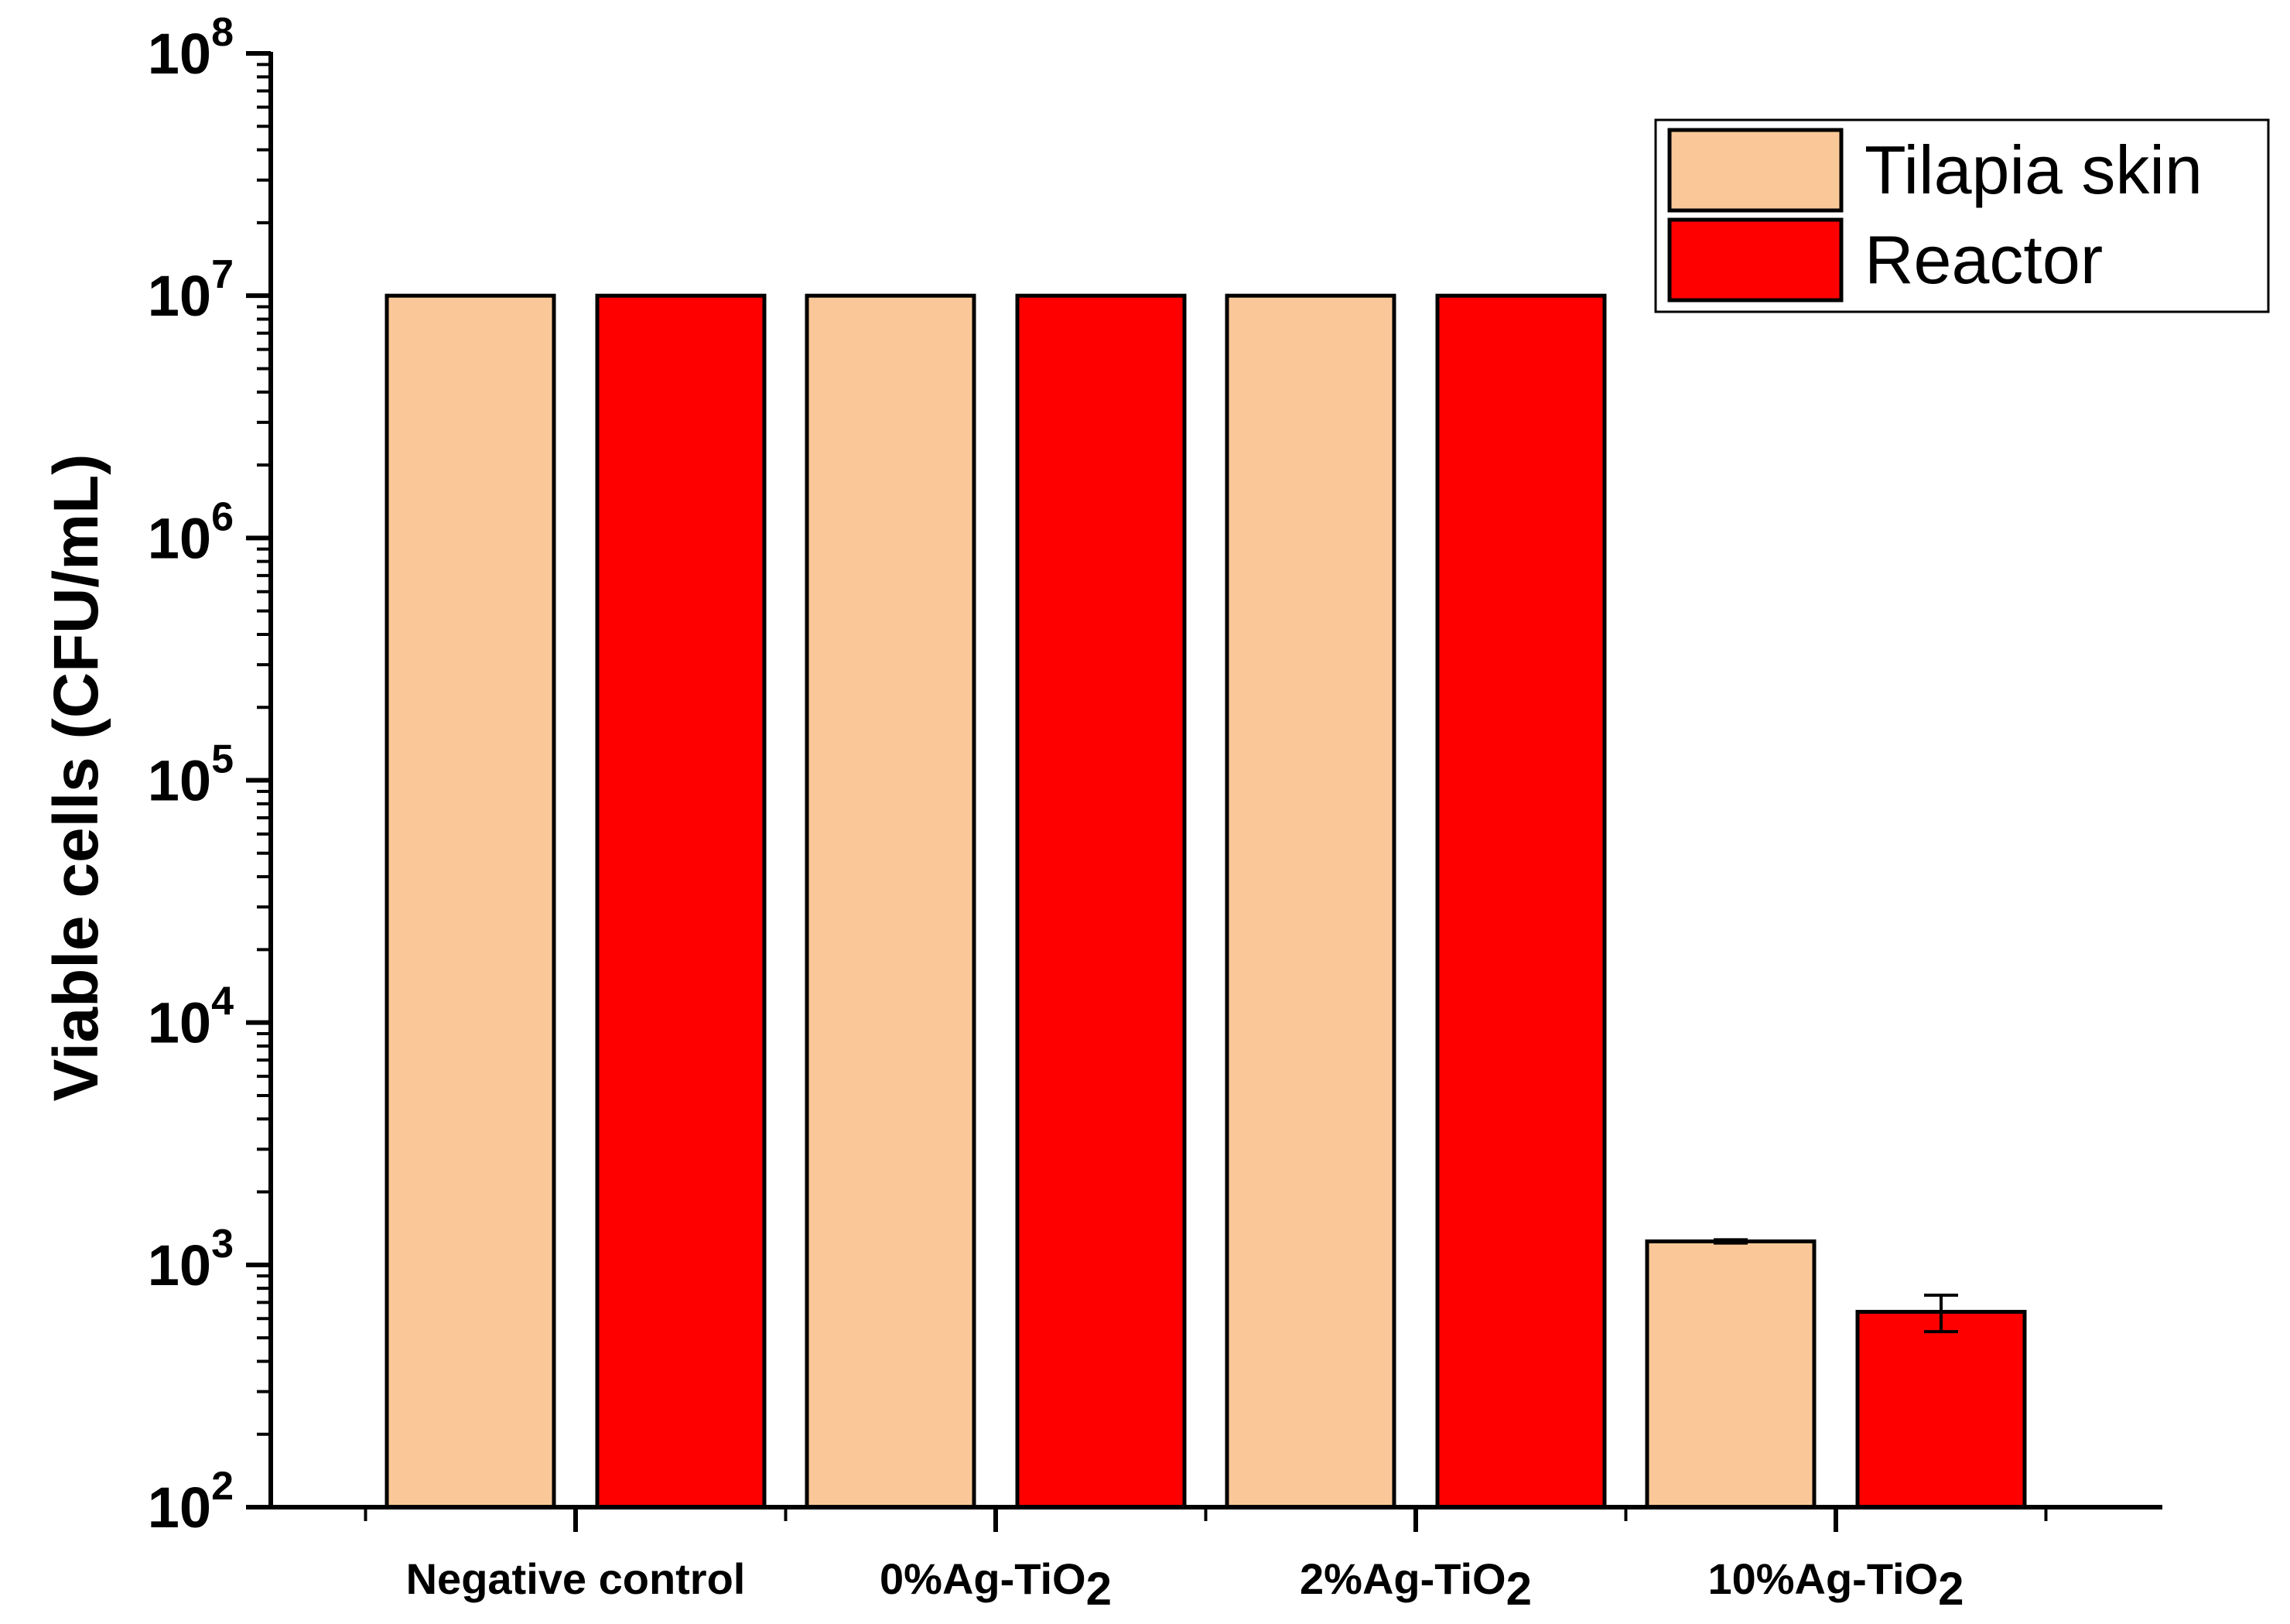 This screenshot has height=1624, width=2290. I want to click on legend-swatch-tilapia-skin, so click(1755, 170).